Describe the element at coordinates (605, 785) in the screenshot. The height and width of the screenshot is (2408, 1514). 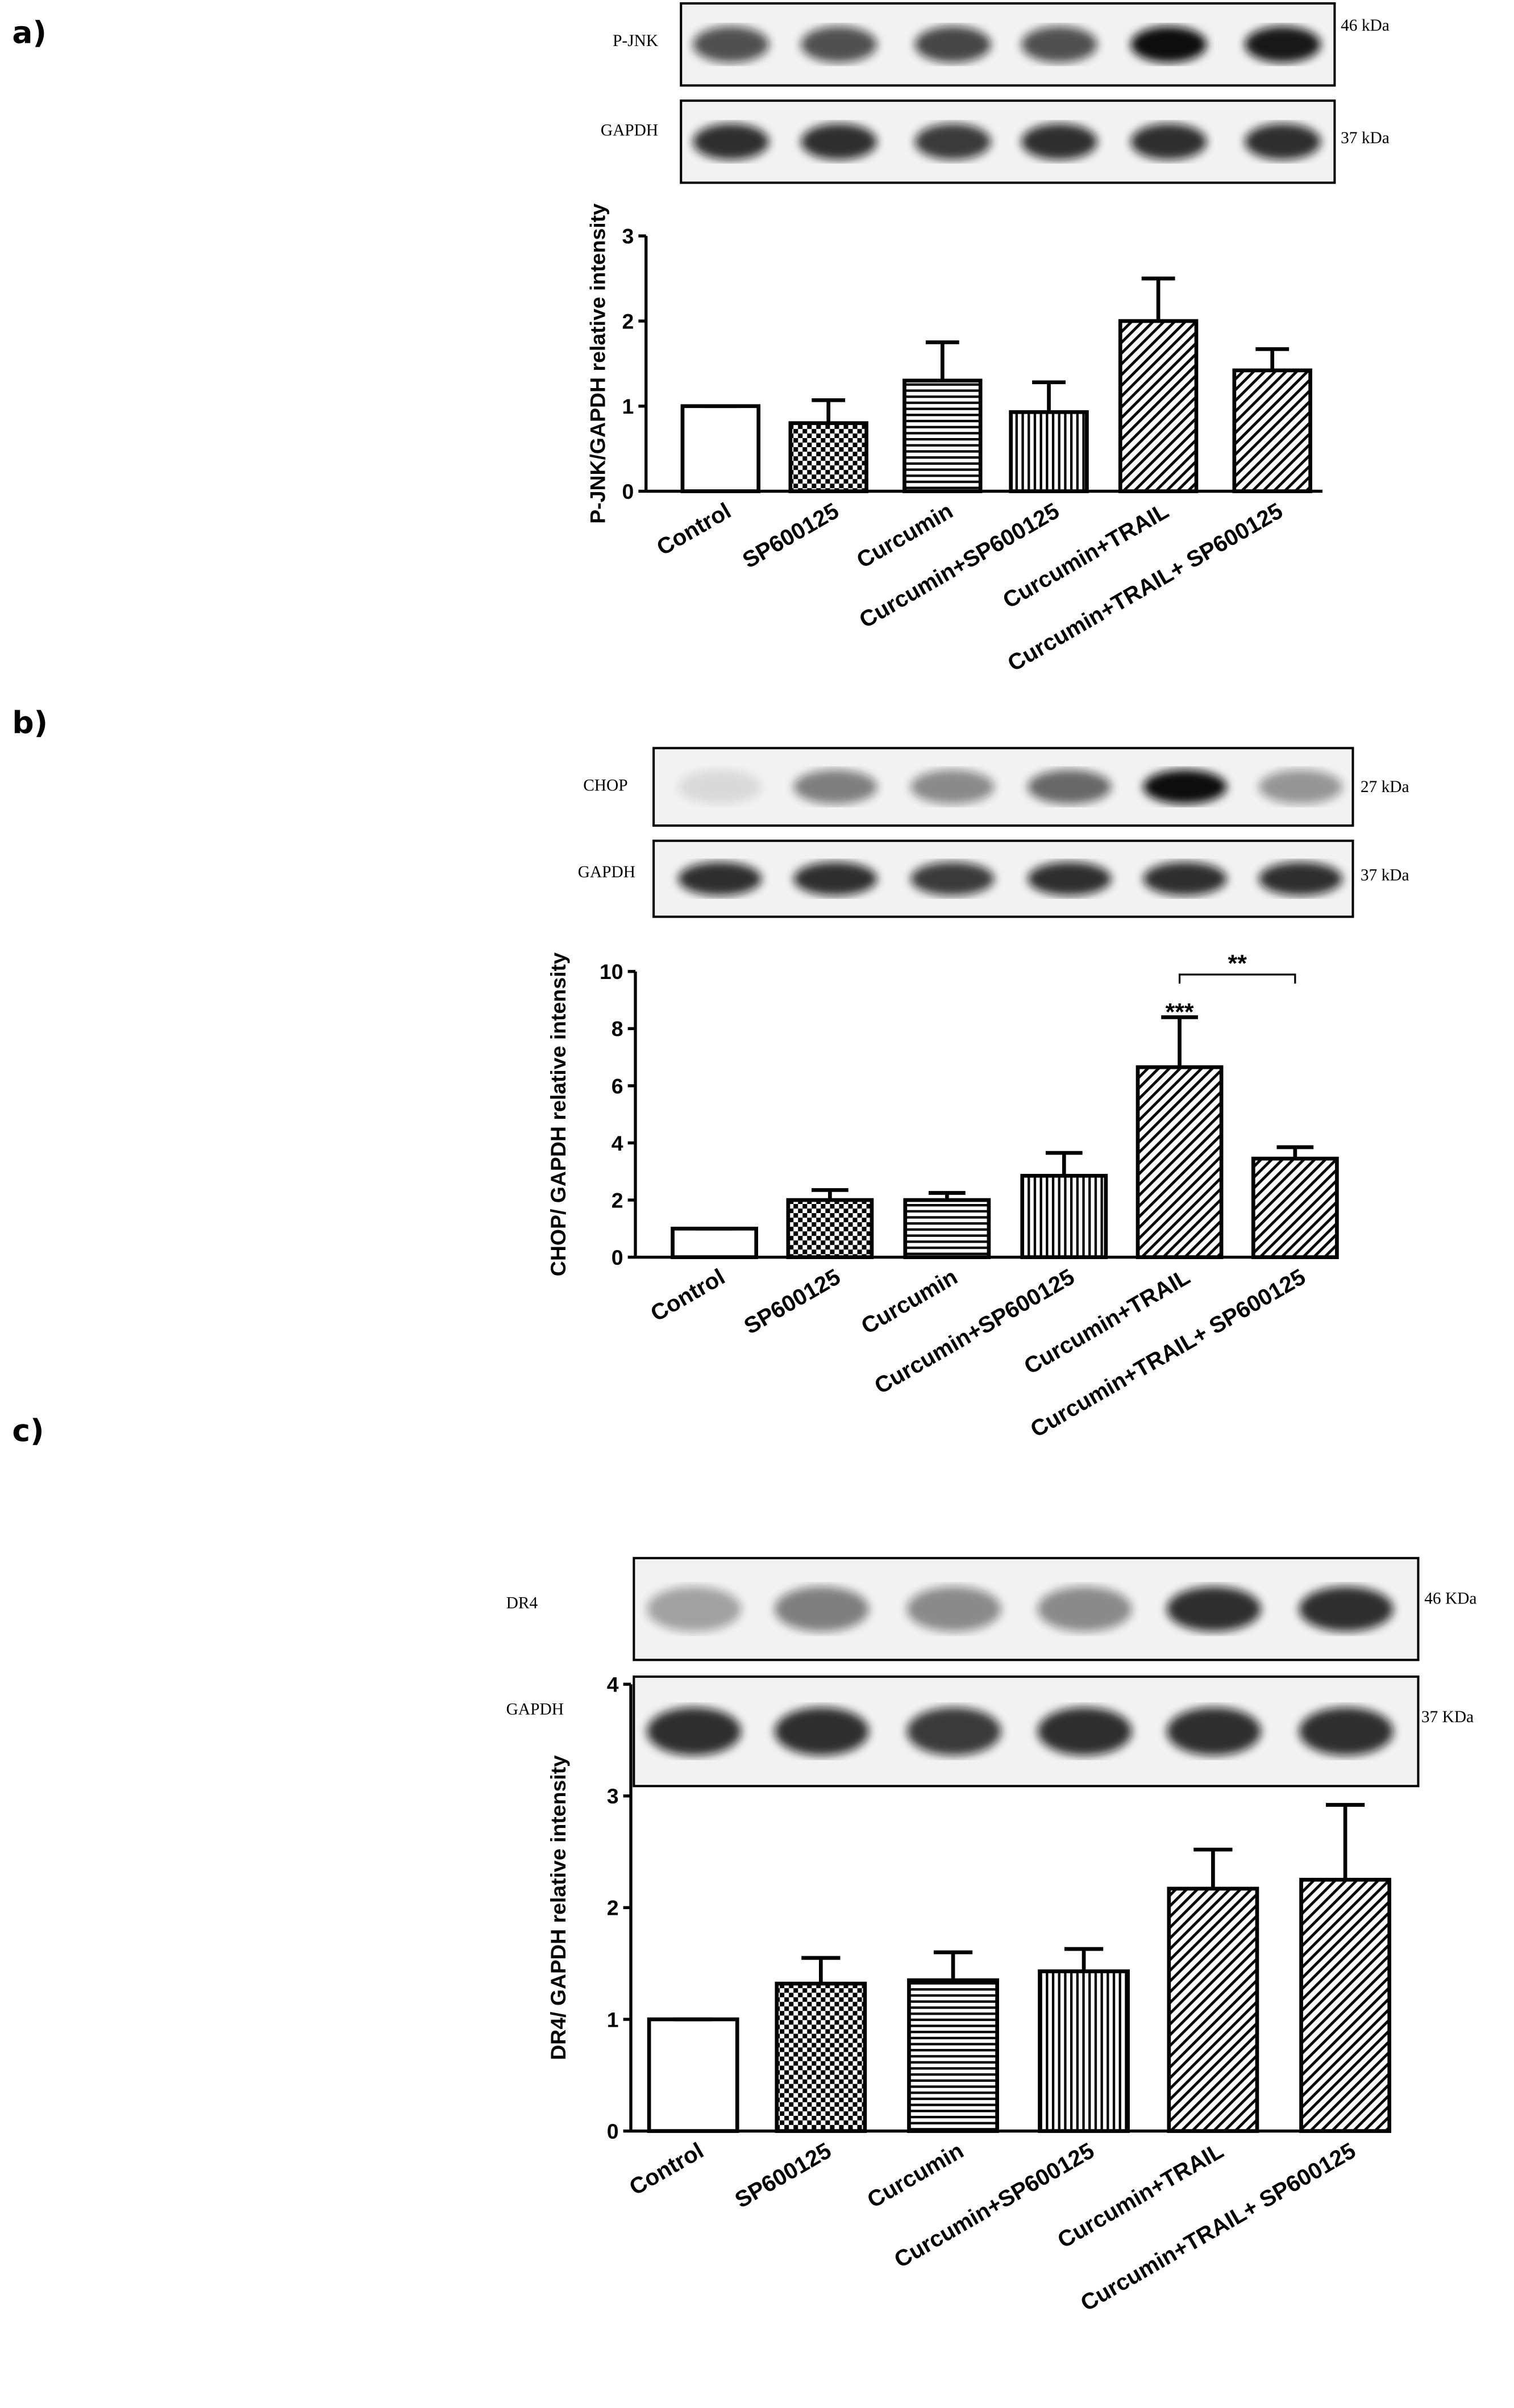
I see `blot-label: CHOP` at that location.